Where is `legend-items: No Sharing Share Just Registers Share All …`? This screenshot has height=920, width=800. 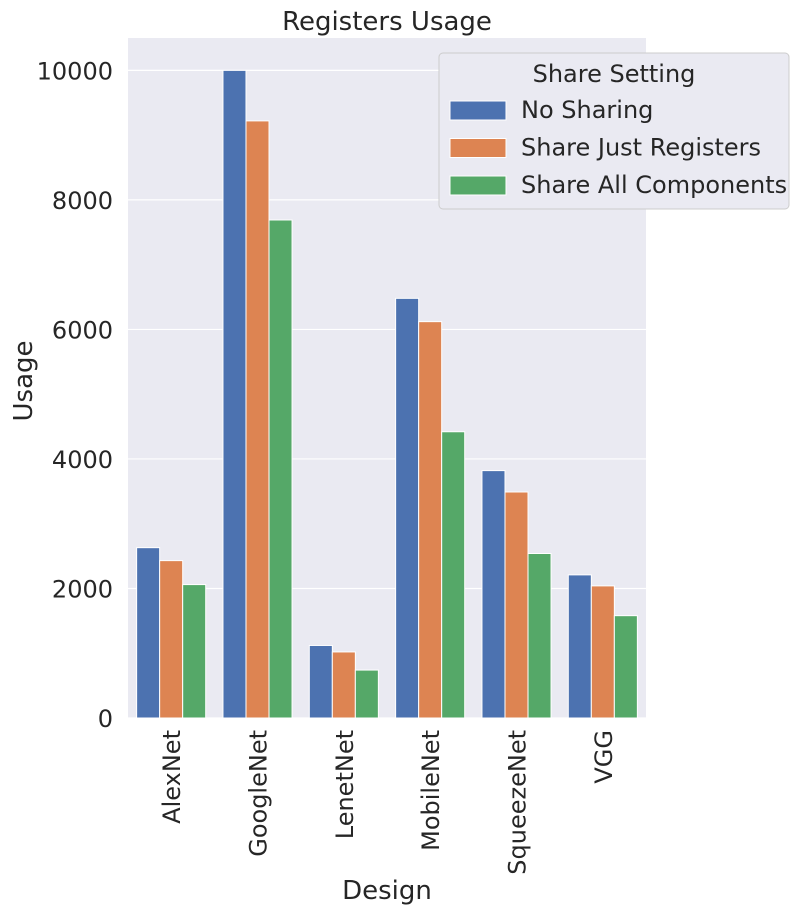 legend-items: No Sharing Share Just Registers Share All … is located at coordinates (618, 147).